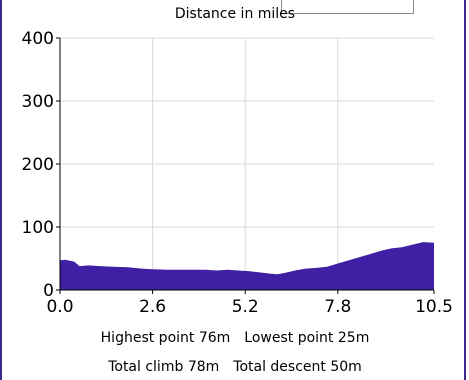 The height and width of the screenshot is (380, 469). Describe the element at coordinates (38, 165) in the screenshot. I see `y-tick-label: 200` at that location.